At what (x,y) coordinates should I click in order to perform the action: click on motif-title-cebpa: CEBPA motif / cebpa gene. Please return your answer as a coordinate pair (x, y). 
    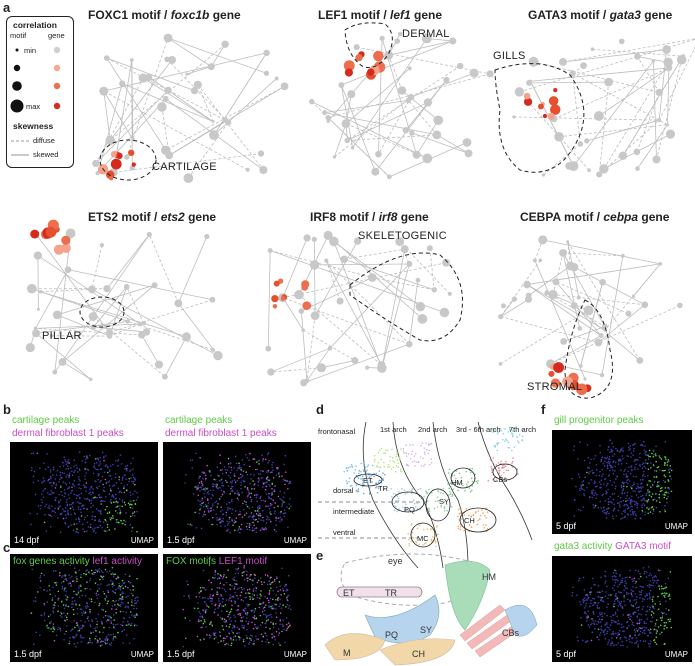
    Looking at the image, I should click on (595, 217).